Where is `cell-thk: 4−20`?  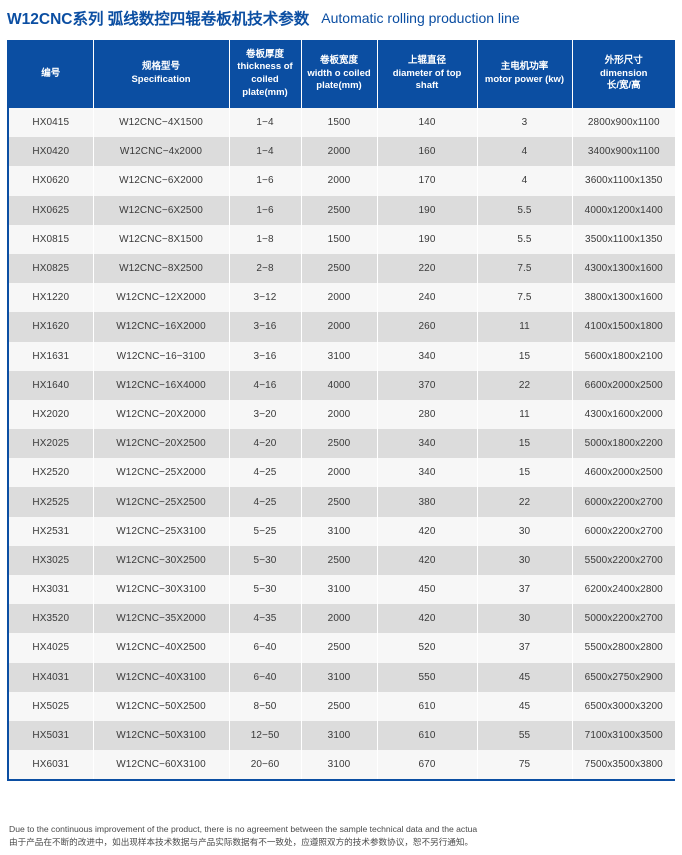
cell-thk: 4−20 is located at coordinates (265, 444).